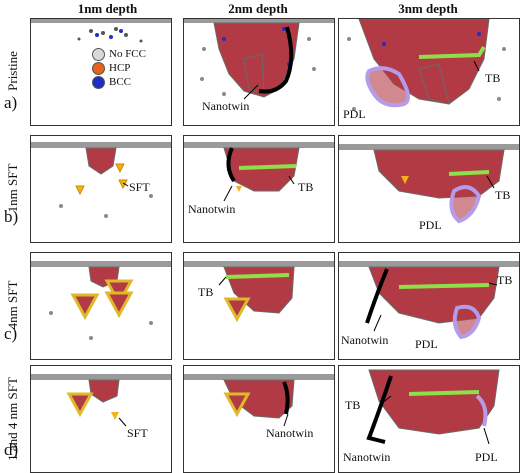 This screenshot has height=473, width=520. I want to click on label-pdl-c: PDL, so click(426, 344).